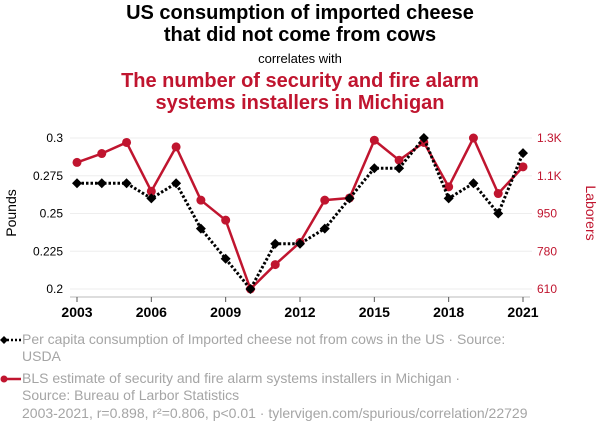 The height and width of the screenshot is (436, 600). I want to click on chart-subtitle: correlates with, so click(300, 58).